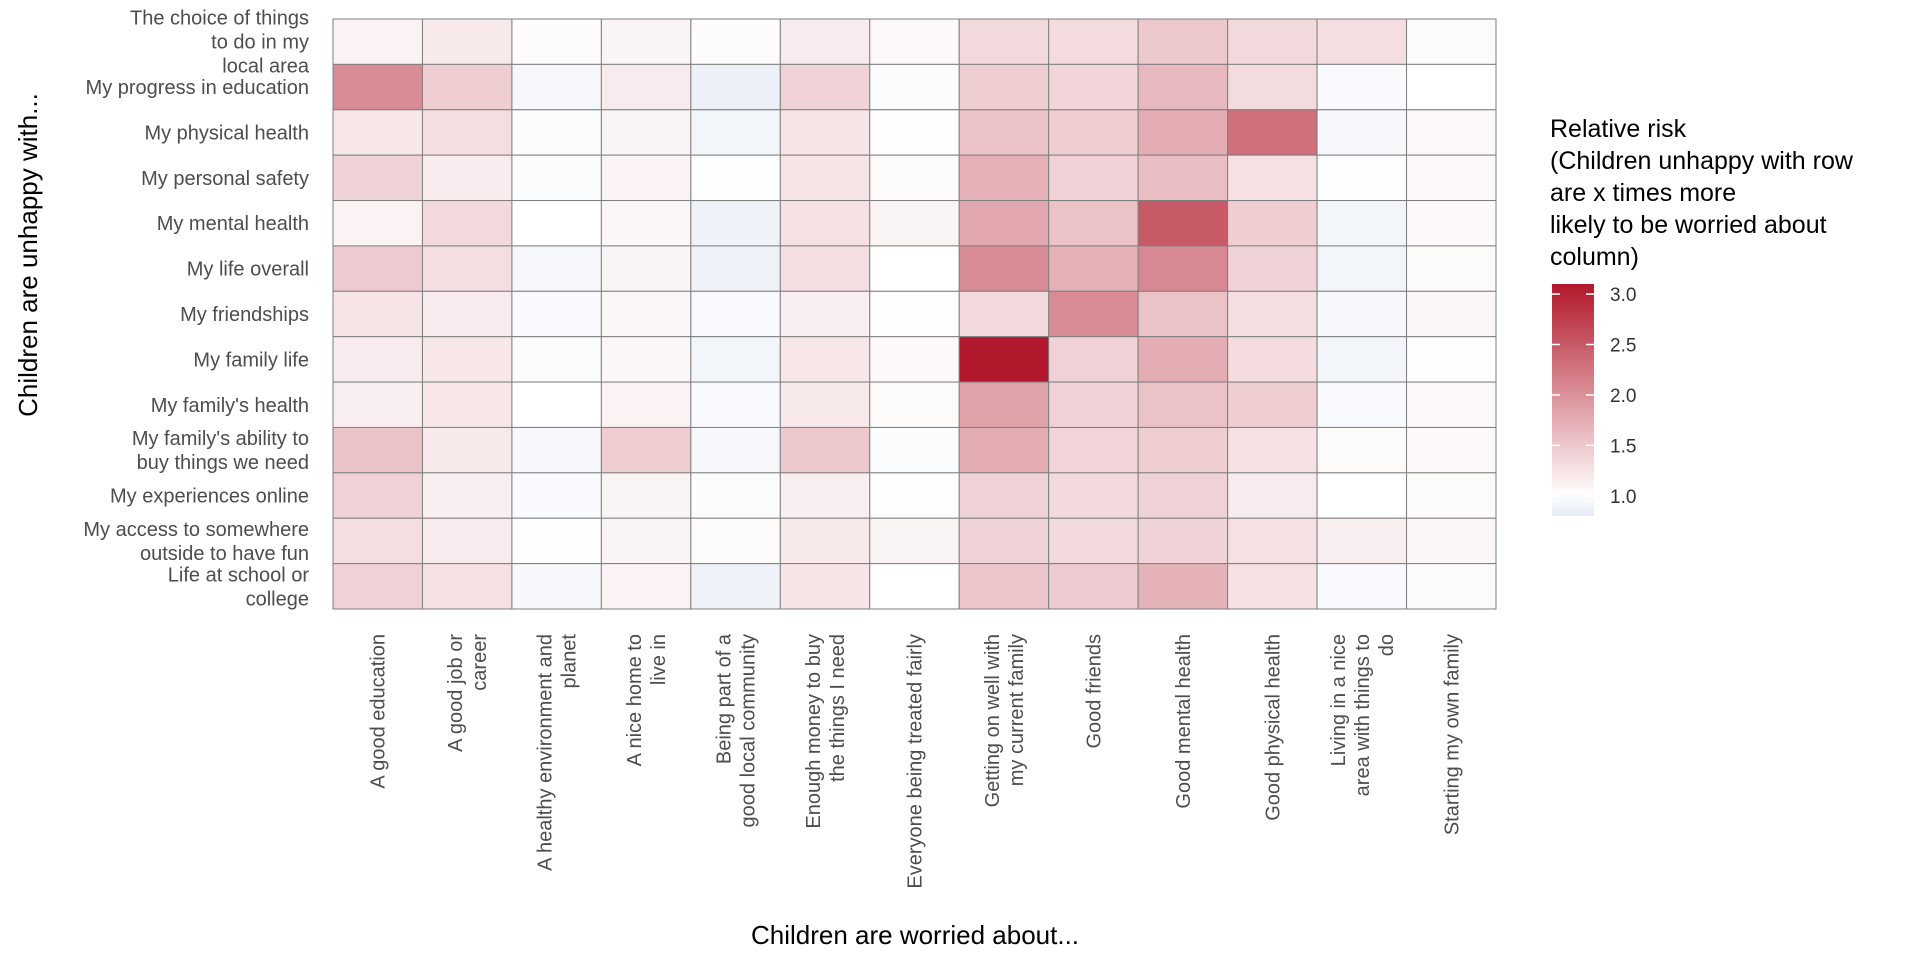 The width and height of the screenshot is (1920, 960). Describe the element at coordinates (558, 752) in the screenshot. I see `column-label: A healthy environment and planet` at that location.